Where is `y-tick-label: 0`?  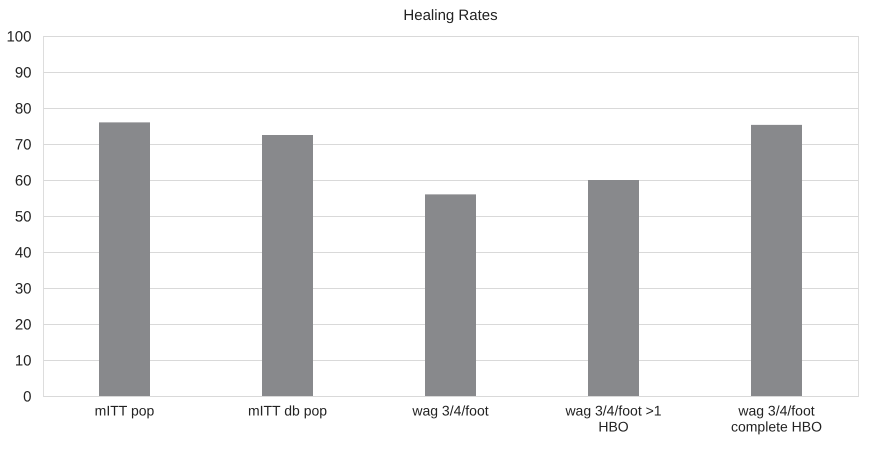
y-tick-label: 0 is located at coordinates (27, 397).